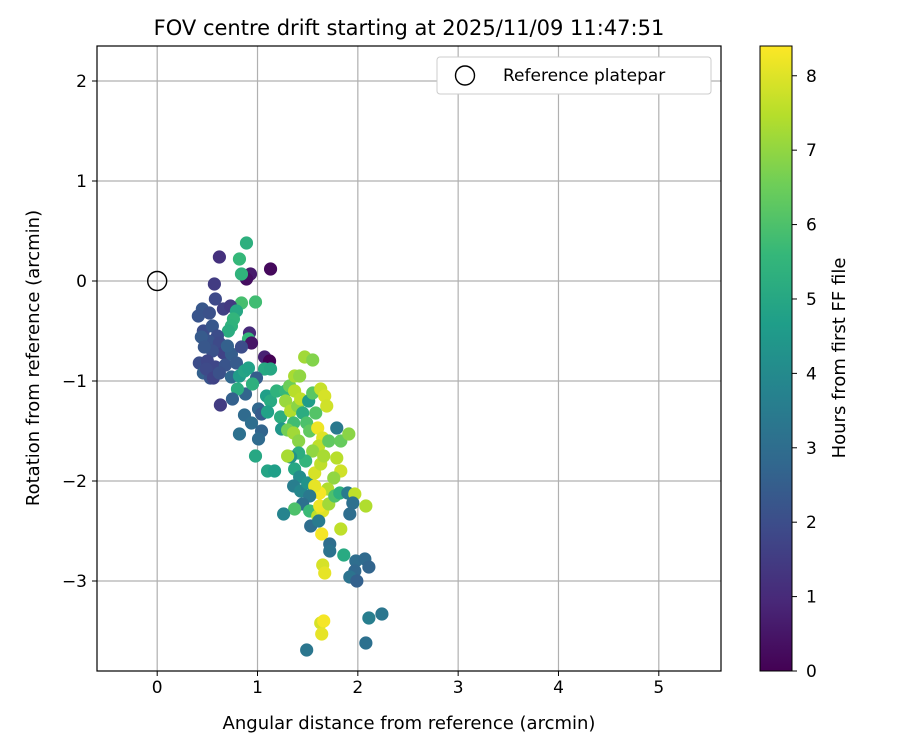 This screenshot has height=750, width=900. Describe the element at coordinates (409, 723) in the screenshot. I see `x-axis-label: Angular distance from reference (arcmin)` at that location.